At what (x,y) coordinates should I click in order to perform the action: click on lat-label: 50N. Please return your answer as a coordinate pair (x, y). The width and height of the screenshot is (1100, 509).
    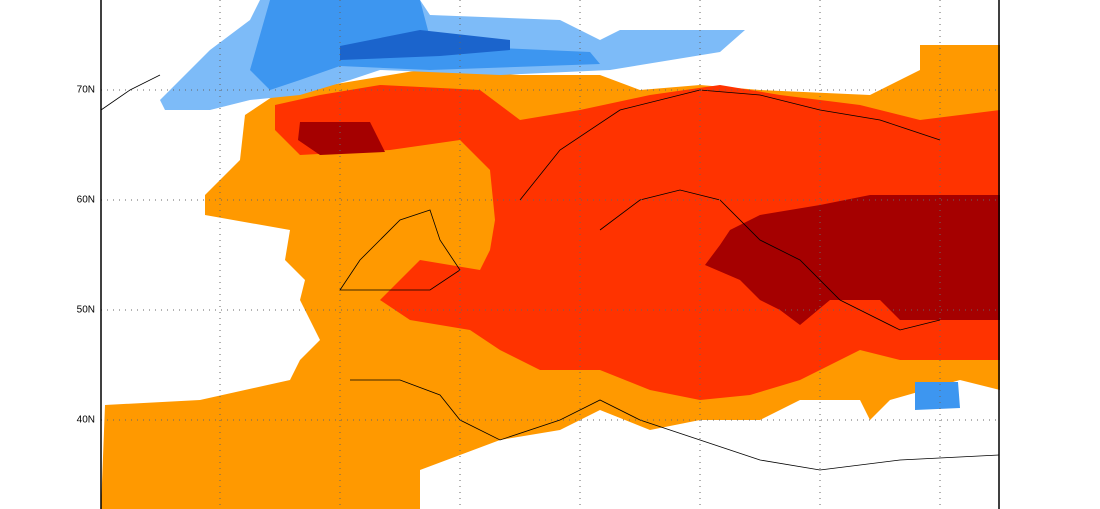
    Looking at the image, I should click on (86, 310).